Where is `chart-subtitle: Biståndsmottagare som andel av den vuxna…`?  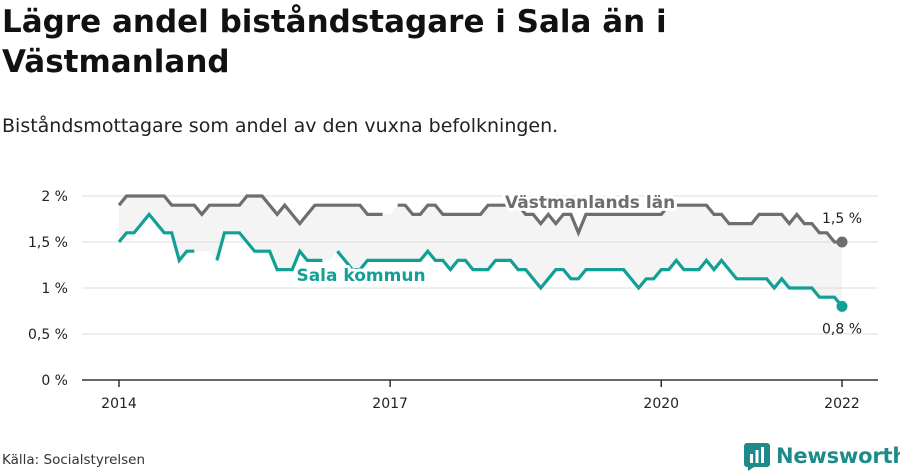 chart-subtitle: Biståndsmottagare som andel av den vuxna… is located at coordinates (280, 126).